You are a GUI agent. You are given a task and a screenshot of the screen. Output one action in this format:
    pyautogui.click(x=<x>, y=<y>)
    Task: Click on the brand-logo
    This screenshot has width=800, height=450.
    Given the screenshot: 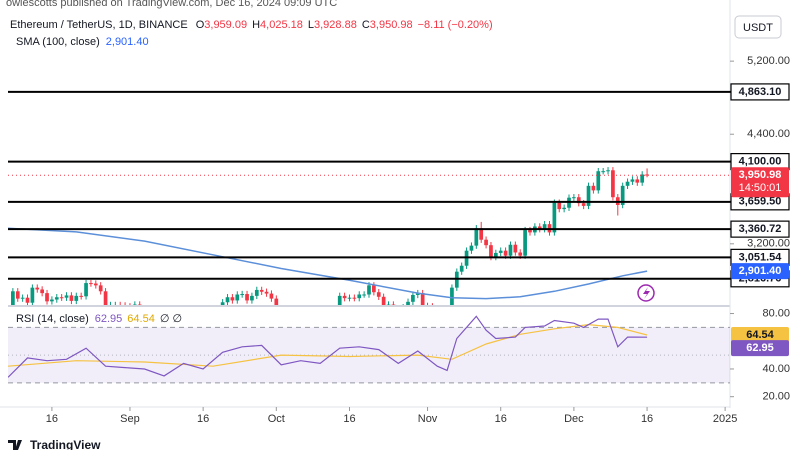 What is the action you would take?
    pyautogui.click(x=15, y=445)
    